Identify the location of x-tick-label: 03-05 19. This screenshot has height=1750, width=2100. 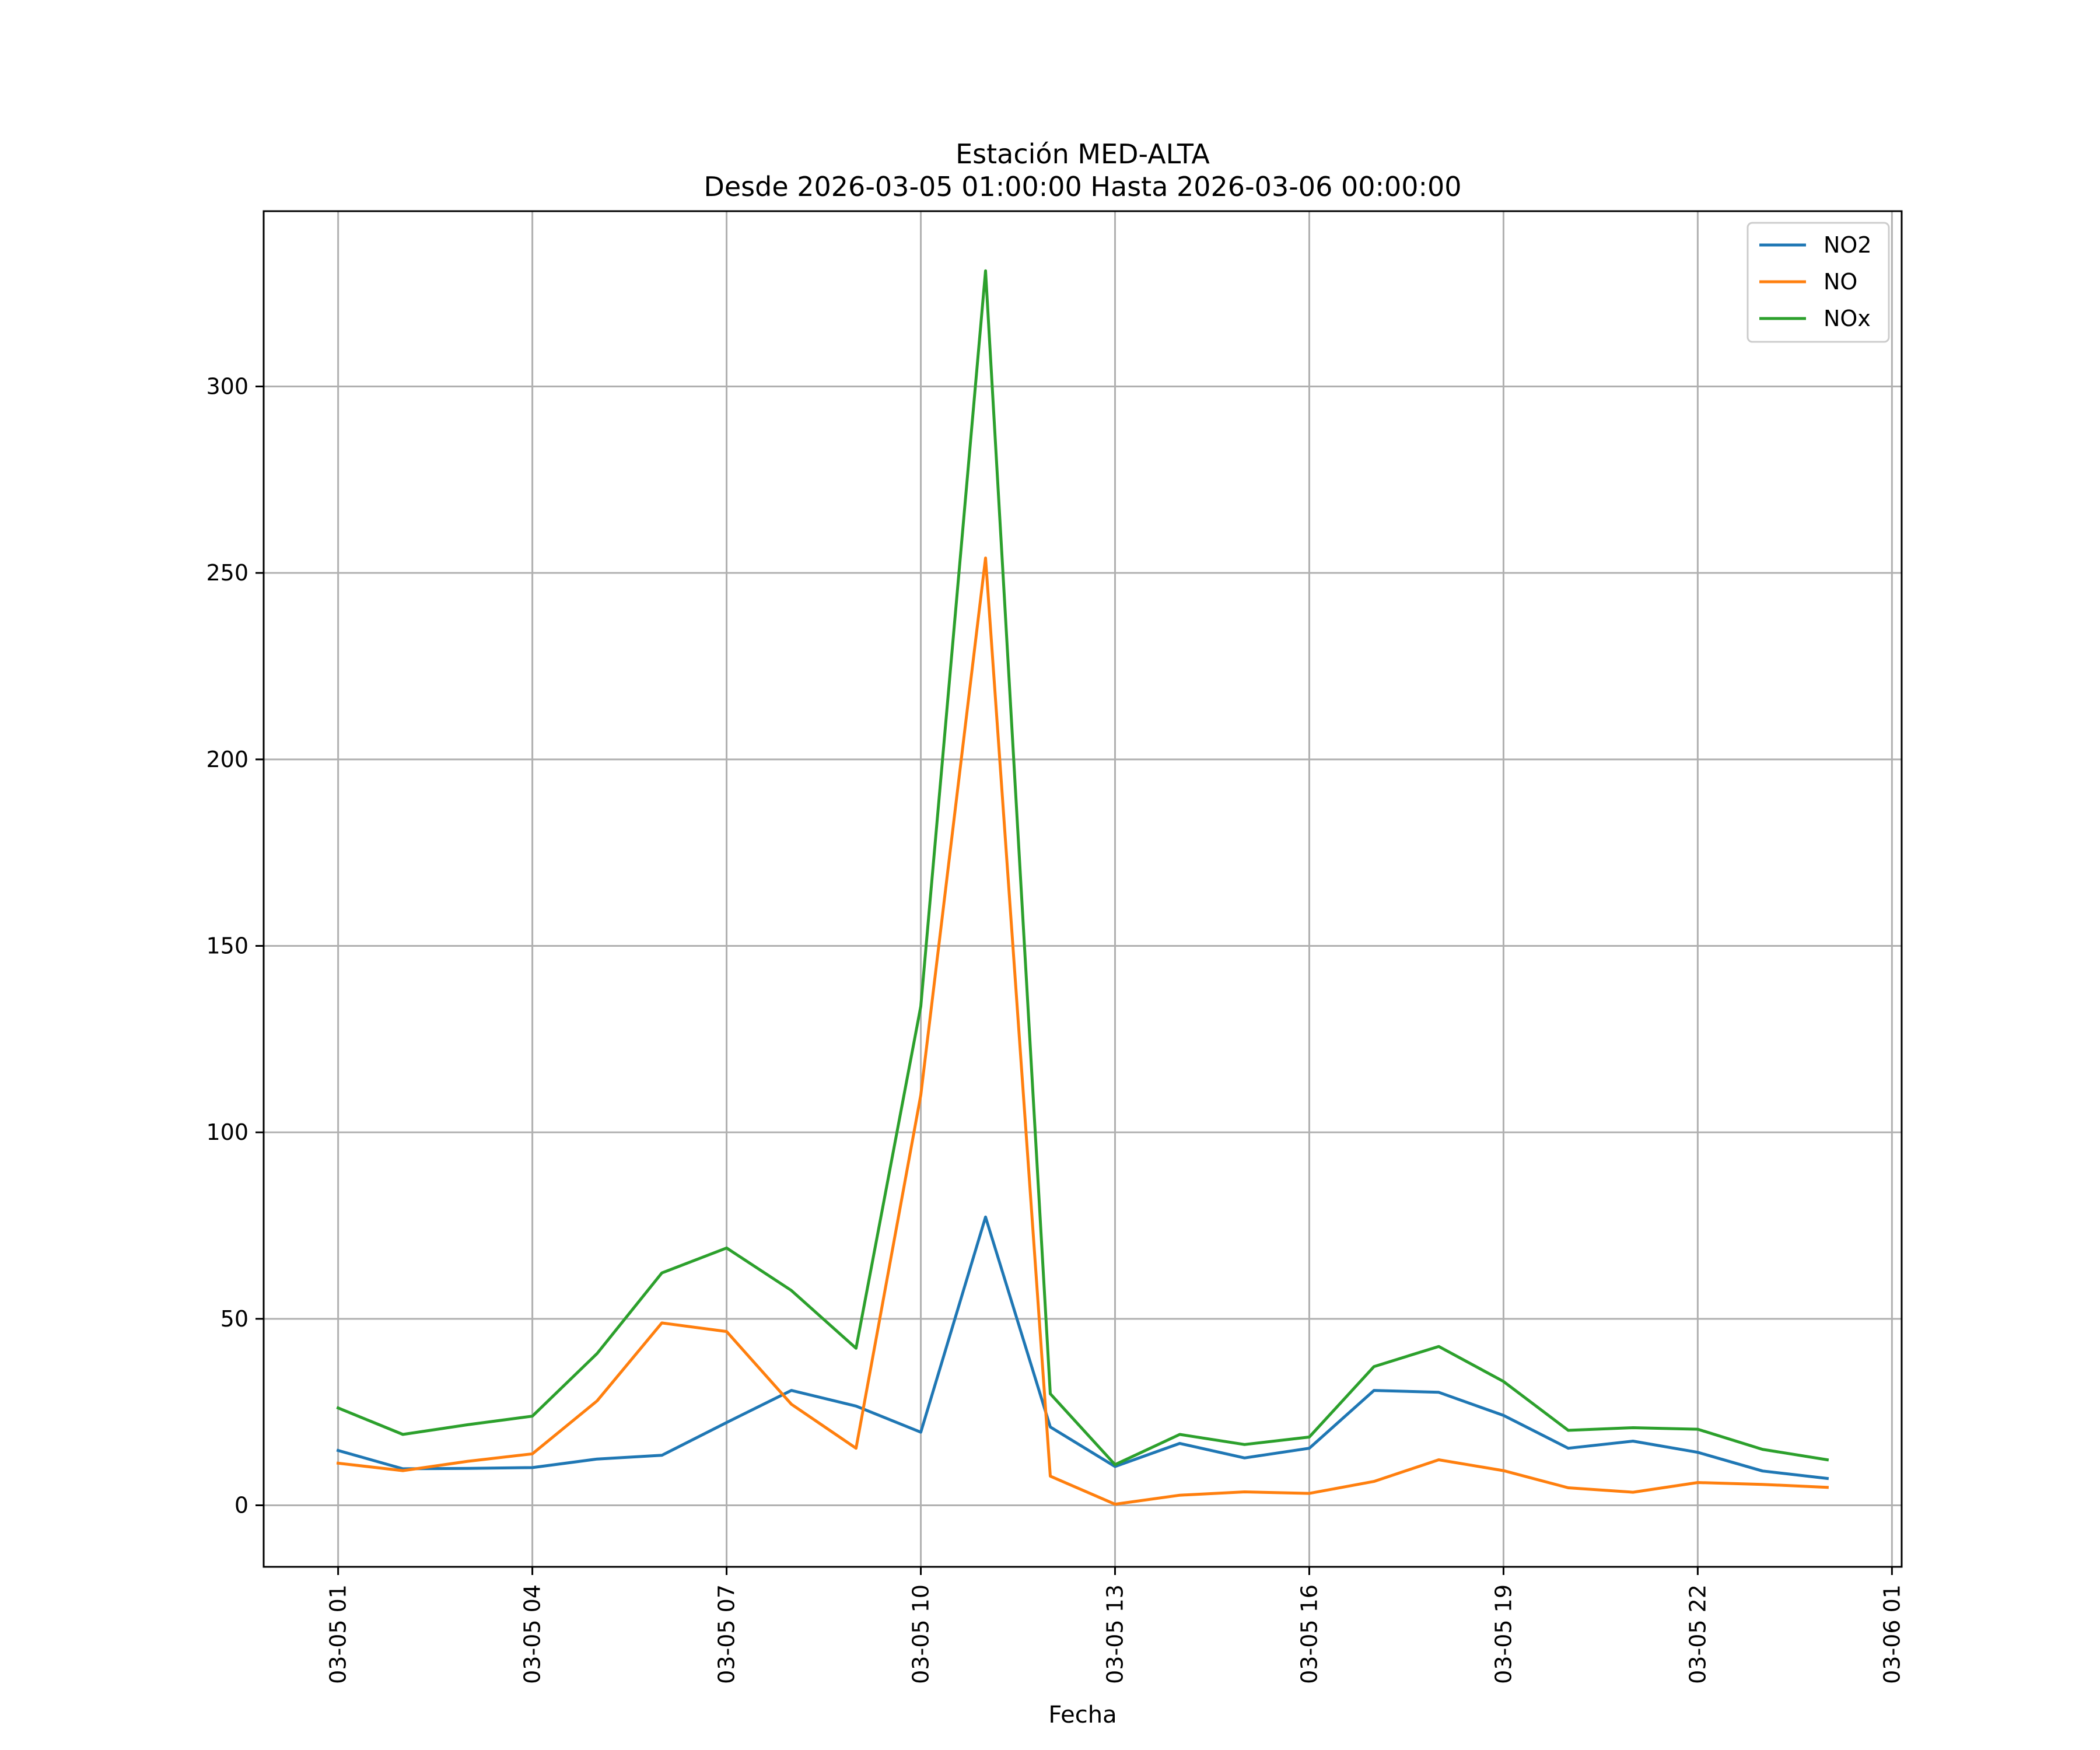
(1503, 1634).